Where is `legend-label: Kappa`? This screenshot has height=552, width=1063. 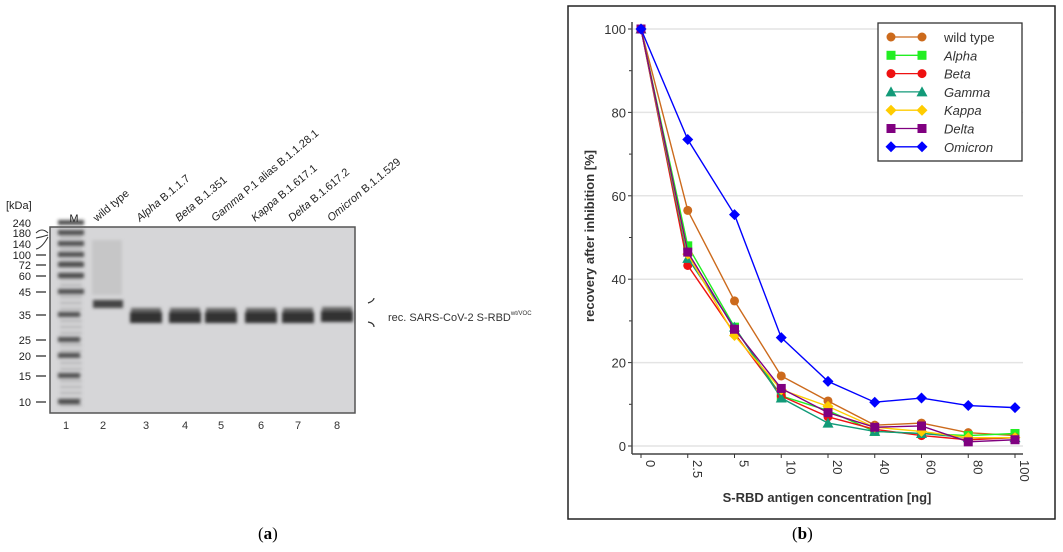
legend-label: Kappa is located at coordinates (963, 110).